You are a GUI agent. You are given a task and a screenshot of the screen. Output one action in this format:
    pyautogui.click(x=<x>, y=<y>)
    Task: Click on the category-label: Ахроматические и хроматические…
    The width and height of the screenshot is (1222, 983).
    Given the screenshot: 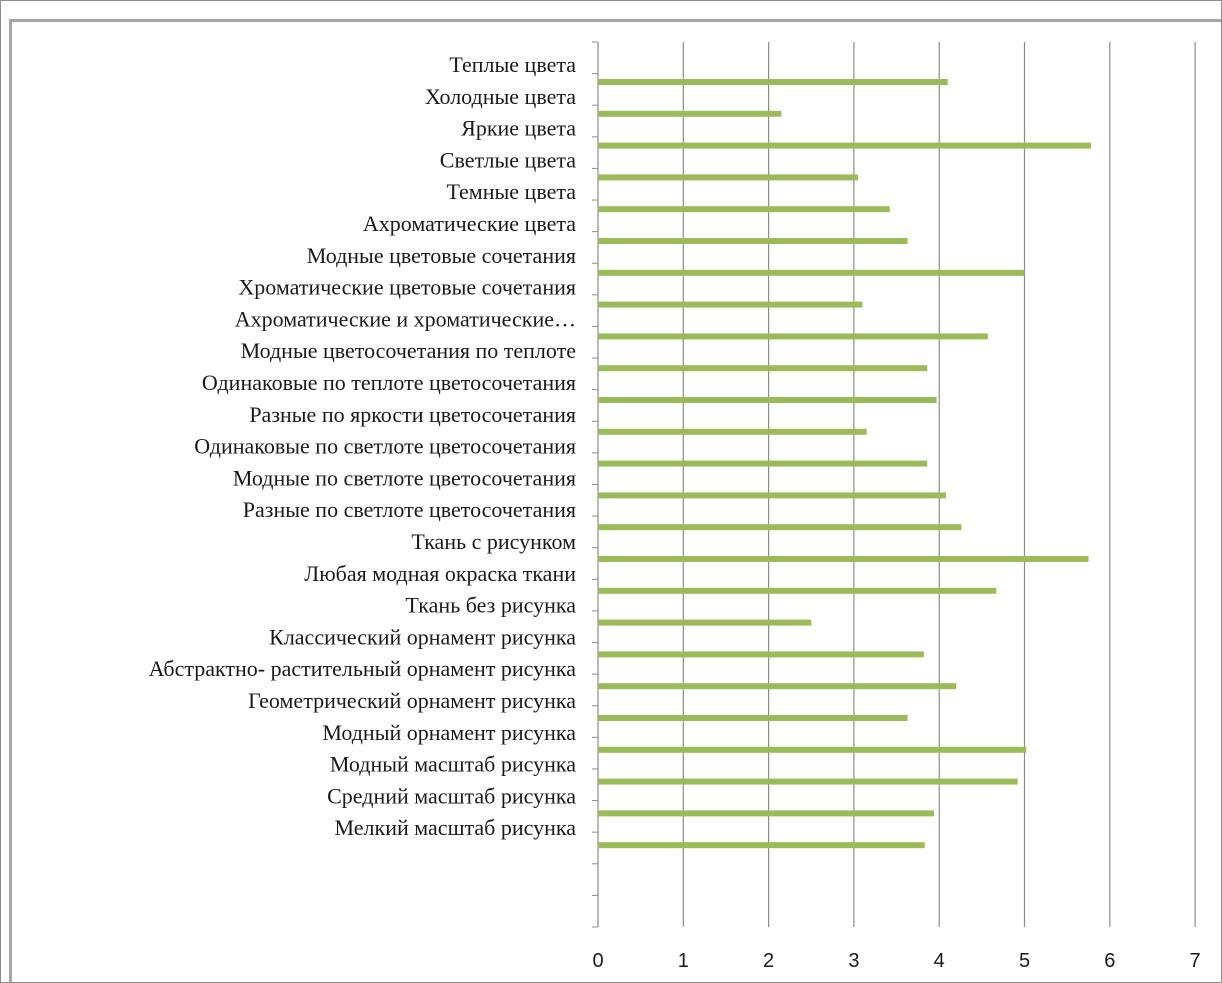 What is the action you would take?
    pyautogui.click(x=405, y=318)
    